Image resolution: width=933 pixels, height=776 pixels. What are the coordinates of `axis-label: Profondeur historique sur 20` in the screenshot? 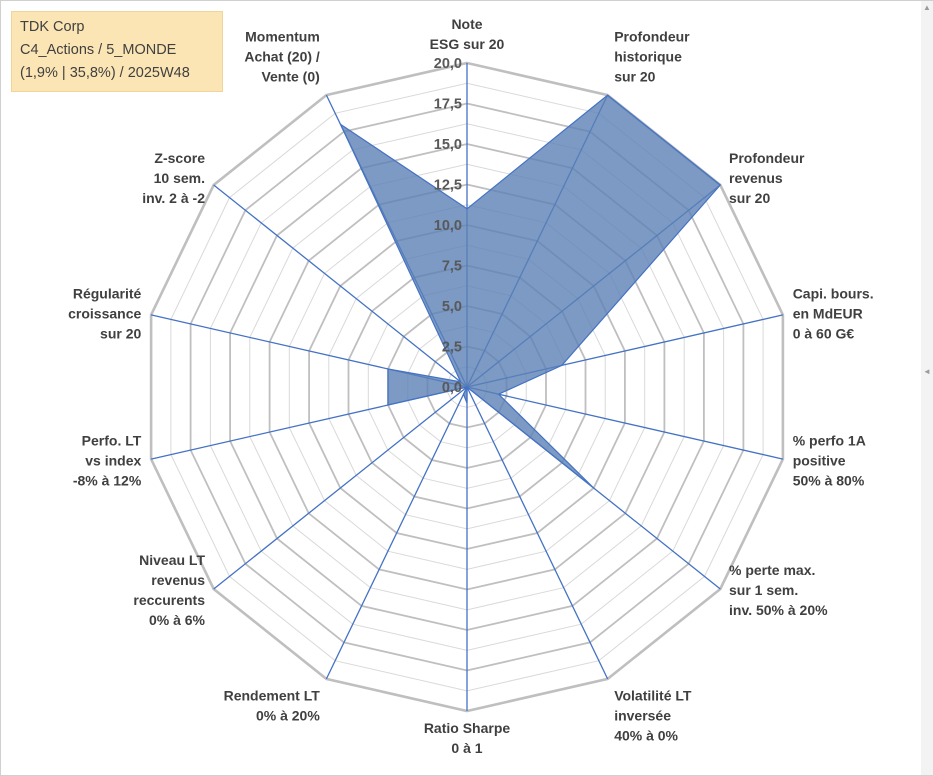 It's located at (652, 57).